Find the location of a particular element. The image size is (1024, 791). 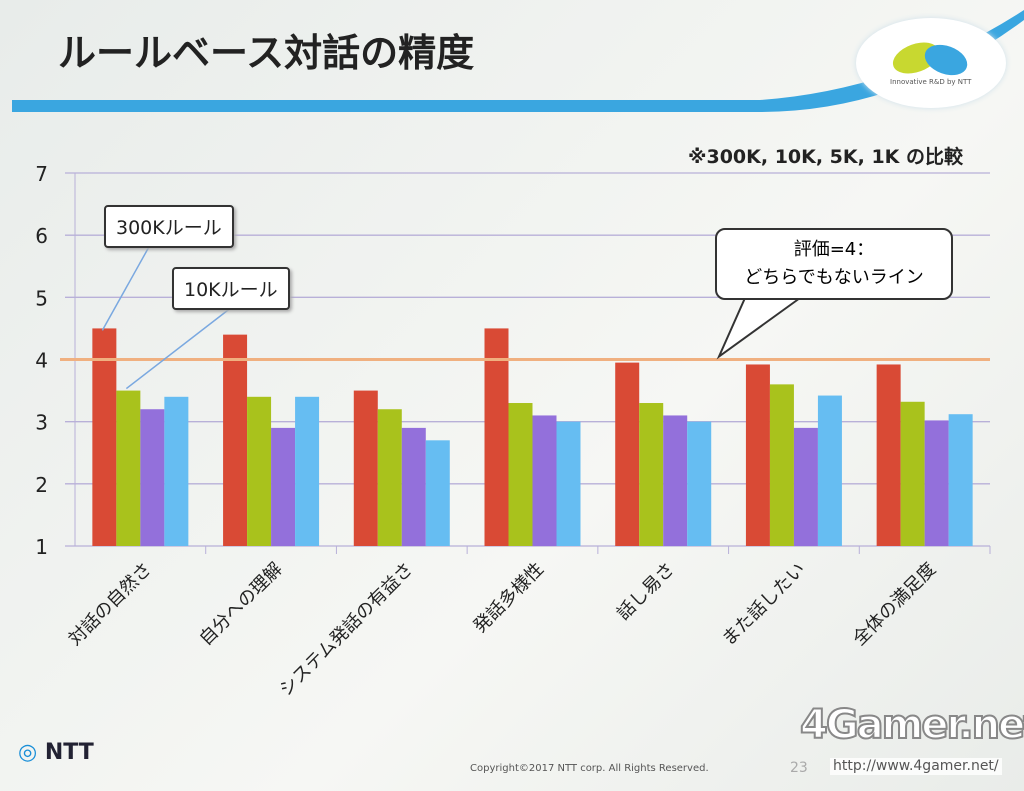

logo-subtitle: Innovative R&D by NTT is located at coordinates (931, 82).